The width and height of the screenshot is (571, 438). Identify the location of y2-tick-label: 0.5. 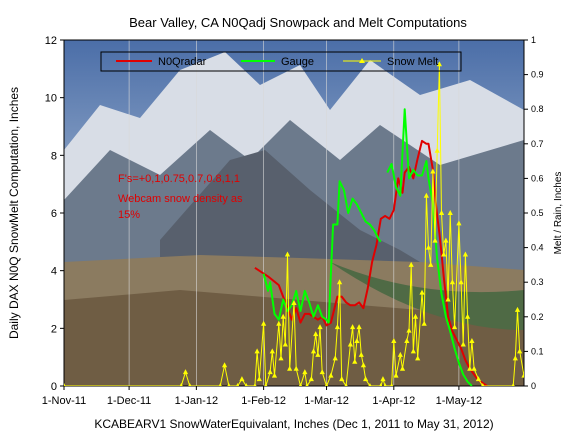
(537, 213).